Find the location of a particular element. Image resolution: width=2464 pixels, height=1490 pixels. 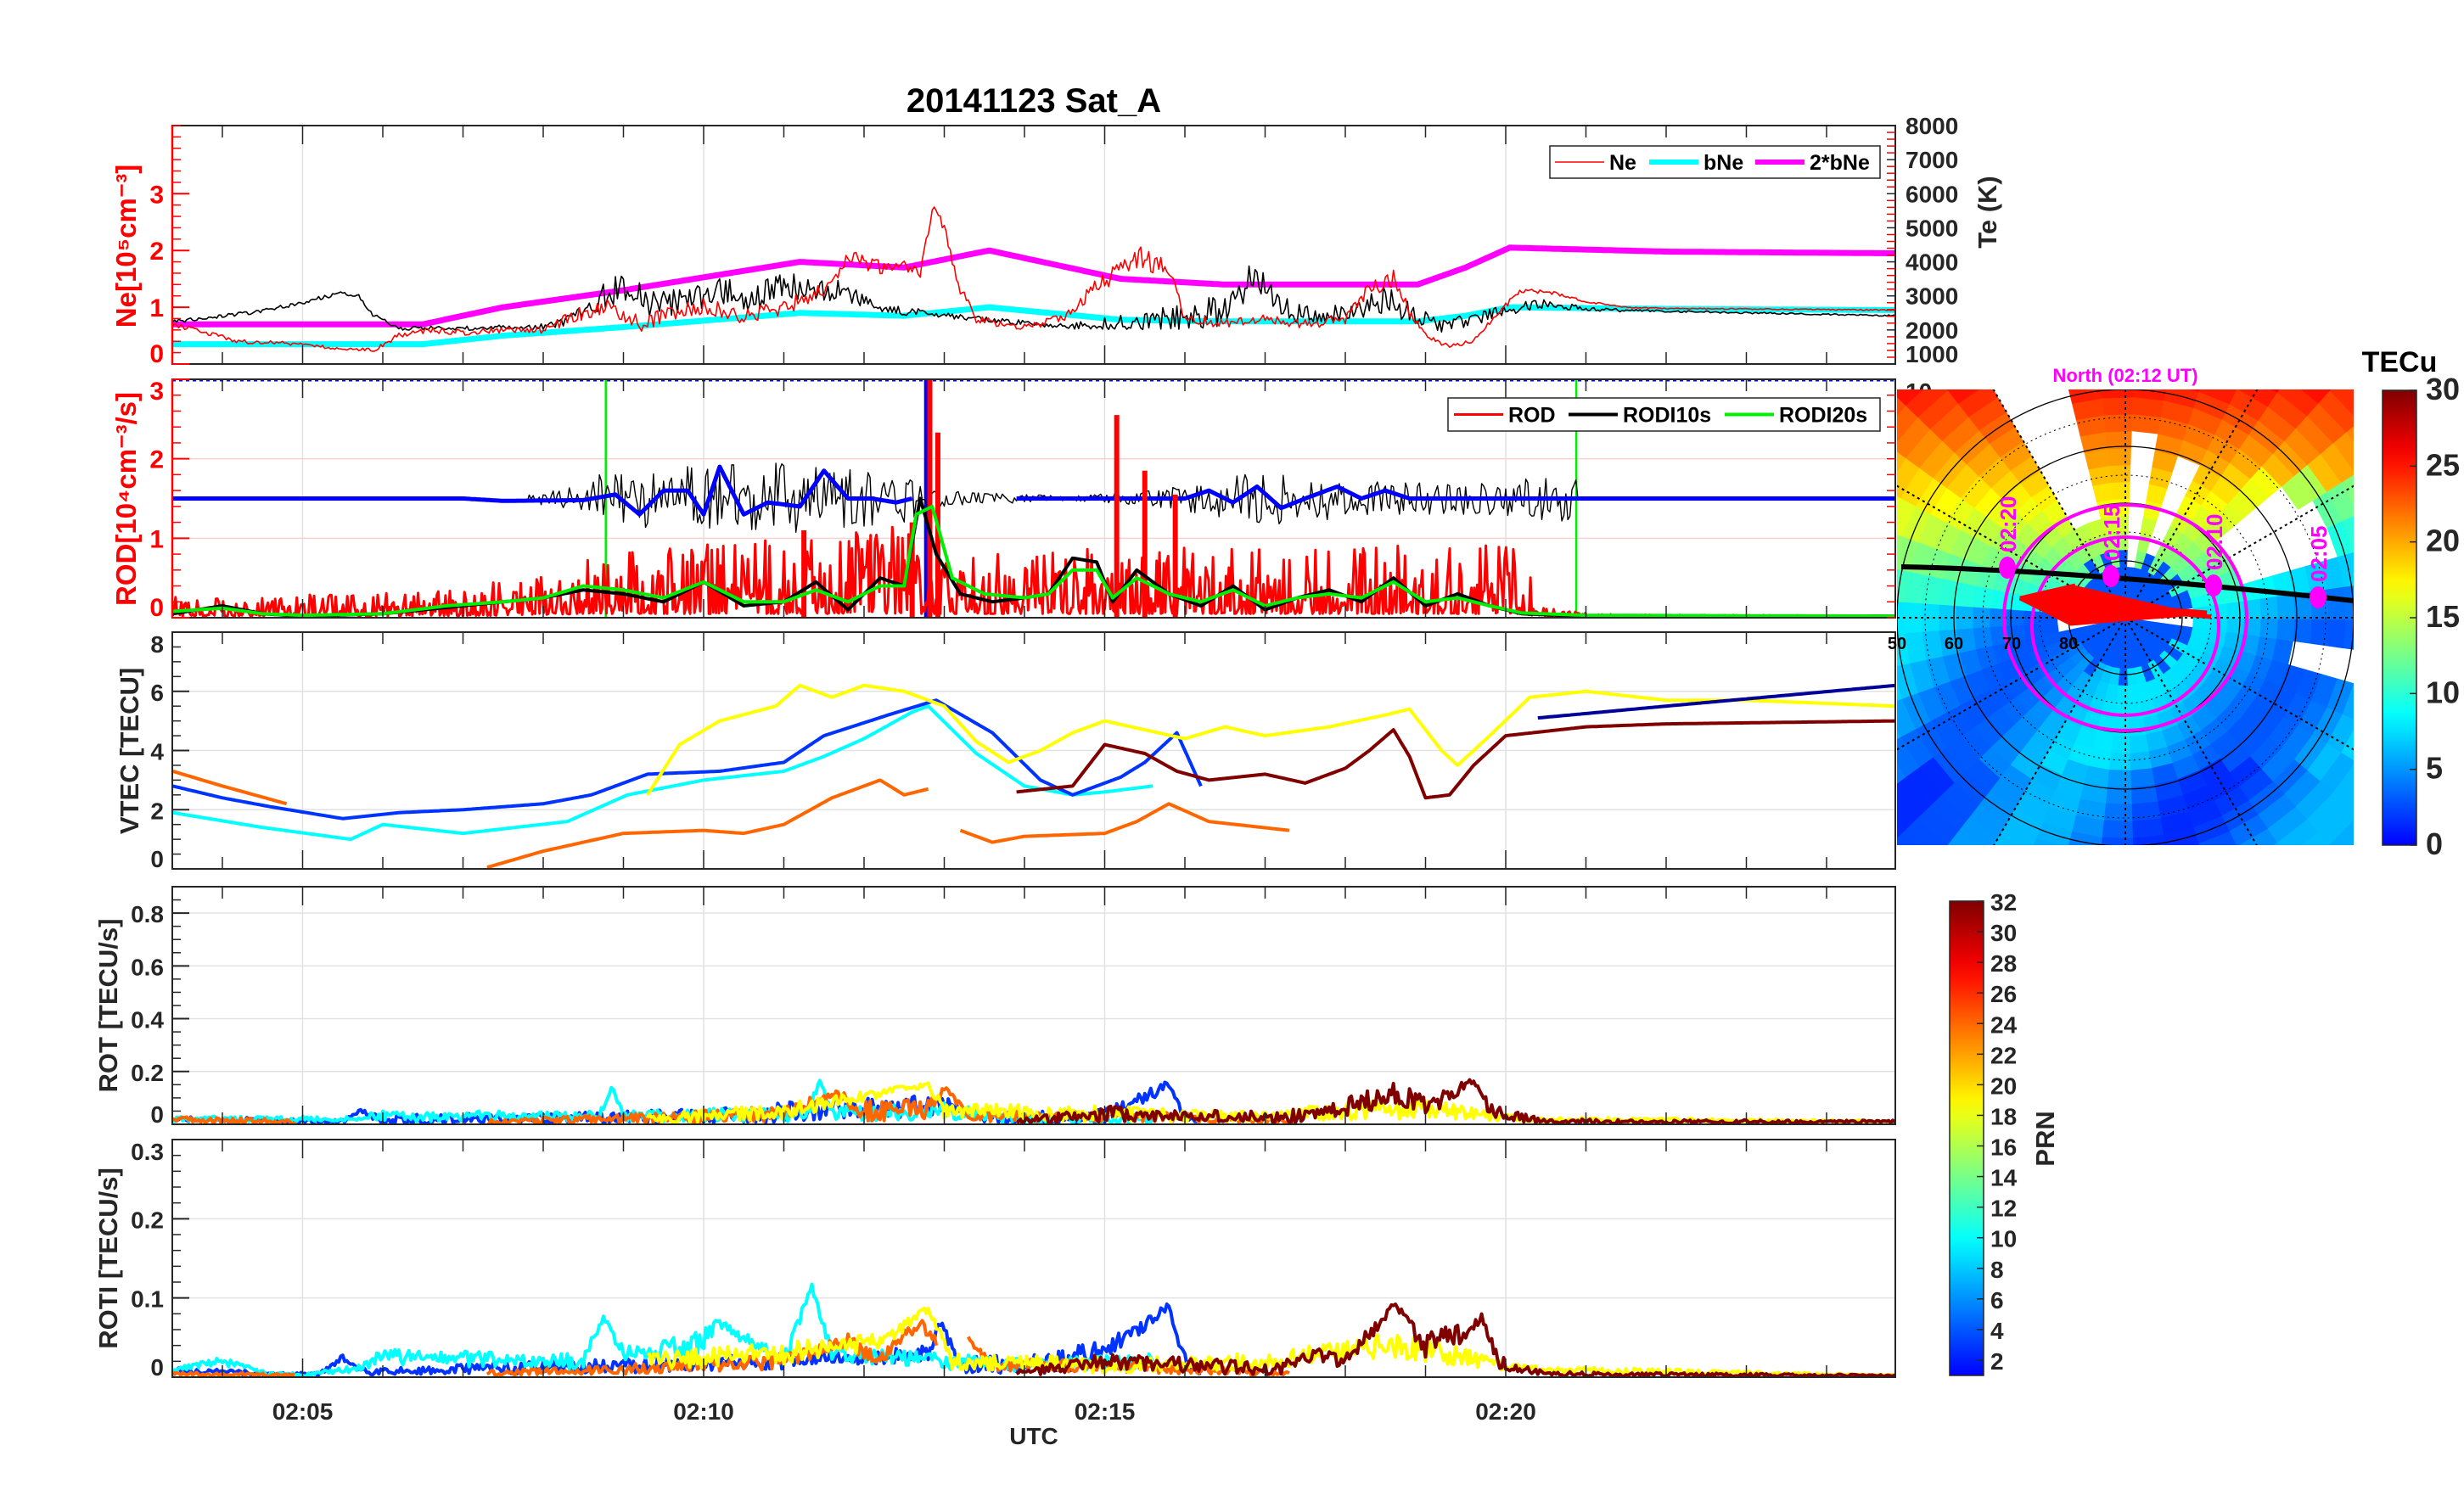

series-line-dNe-thin is located at coordinates (1325, 498).